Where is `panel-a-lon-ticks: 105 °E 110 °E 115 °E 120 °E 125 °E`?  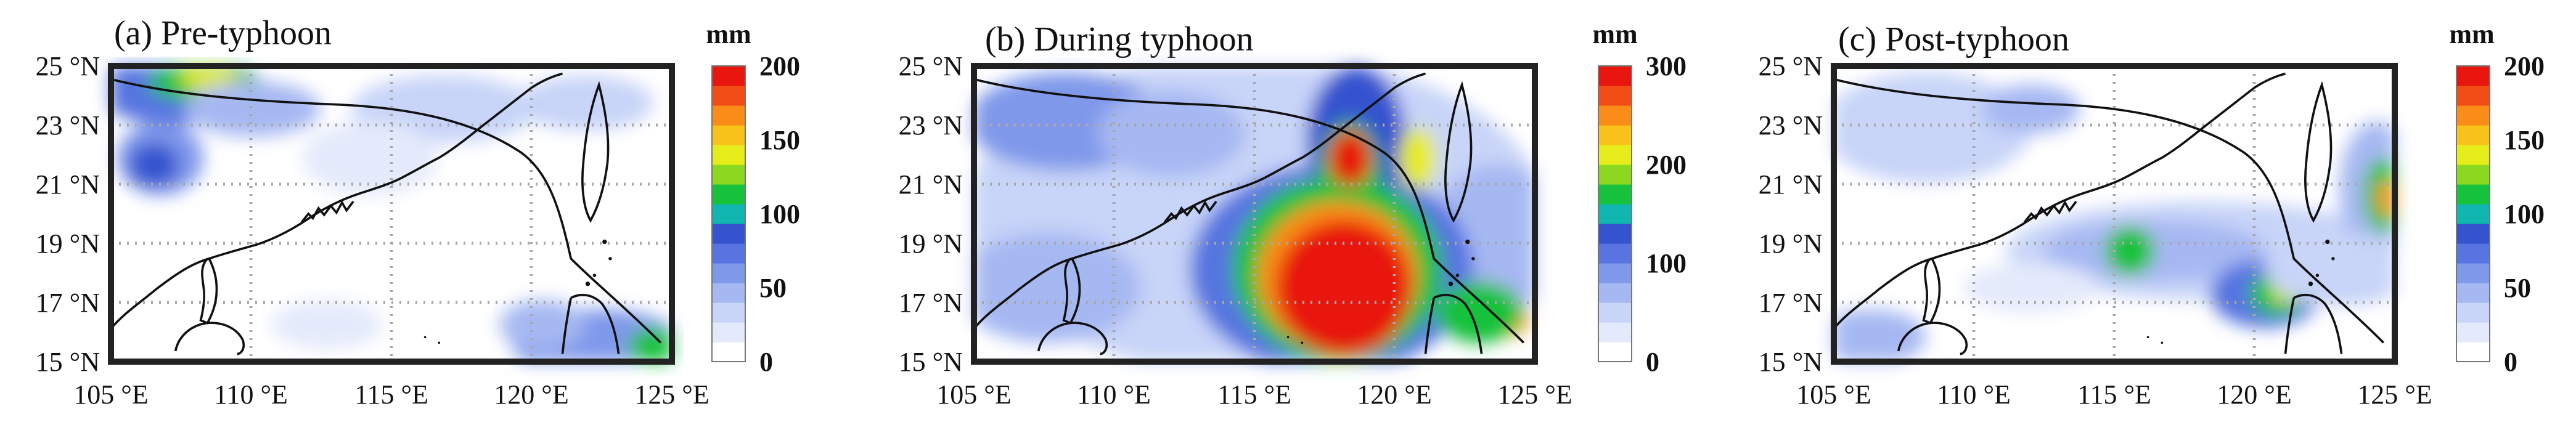
panel-a-lon-ticks: 105 °E 110 °E 115 °E 120 °E 125 °E is located at coordinates (391, 394).